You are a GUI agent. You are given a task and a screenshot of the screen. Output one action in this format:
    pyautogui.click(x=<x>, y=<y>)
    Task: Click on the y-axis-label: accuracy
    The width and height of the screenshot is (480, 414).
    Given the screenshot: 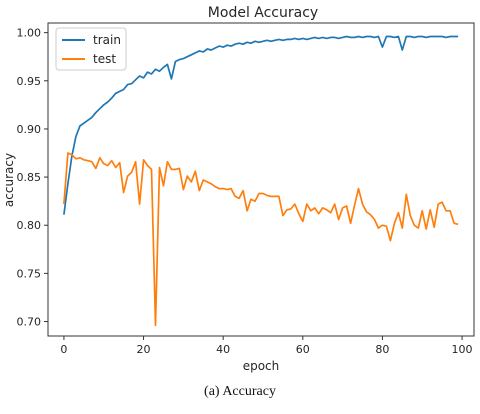 What is the action you would take?
    pyautogui.click(x=9, y=180)
    